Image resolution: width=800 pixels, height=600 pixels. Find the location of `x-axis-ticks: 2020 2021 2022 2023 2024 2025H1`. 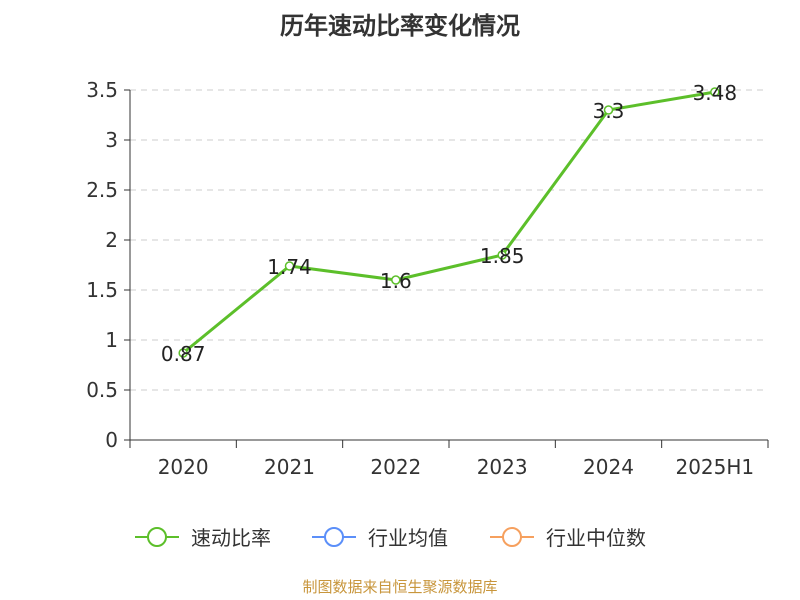

x-axis-ticks: 2020 2021 2022 2023 2024 2025H1 is located at coordinates (449, 459).